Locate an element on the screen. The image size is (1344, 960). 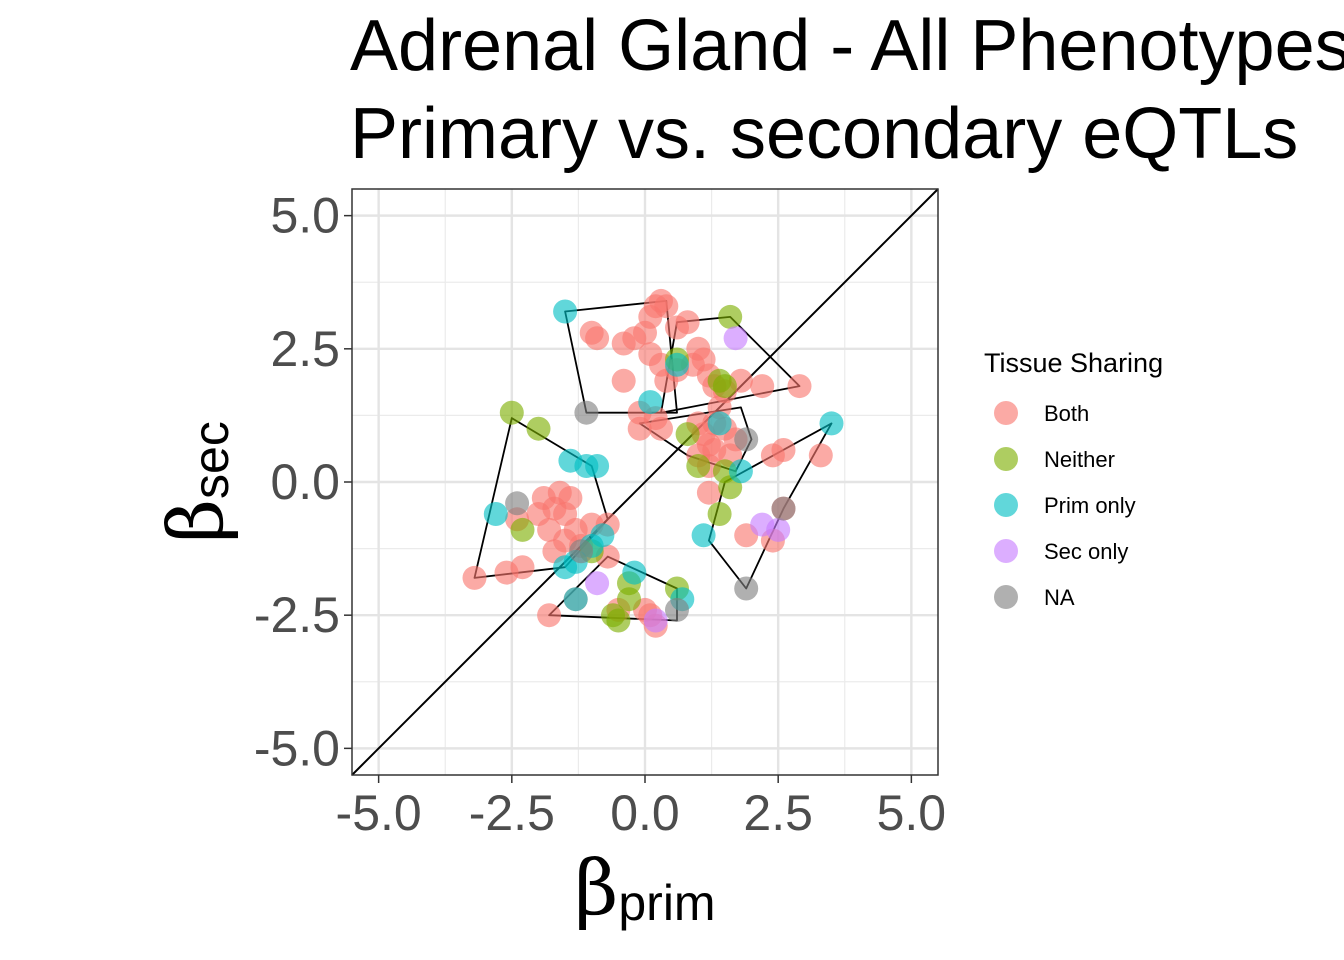
legend-label-neither: Neither is located at coordinates (1079, 459).